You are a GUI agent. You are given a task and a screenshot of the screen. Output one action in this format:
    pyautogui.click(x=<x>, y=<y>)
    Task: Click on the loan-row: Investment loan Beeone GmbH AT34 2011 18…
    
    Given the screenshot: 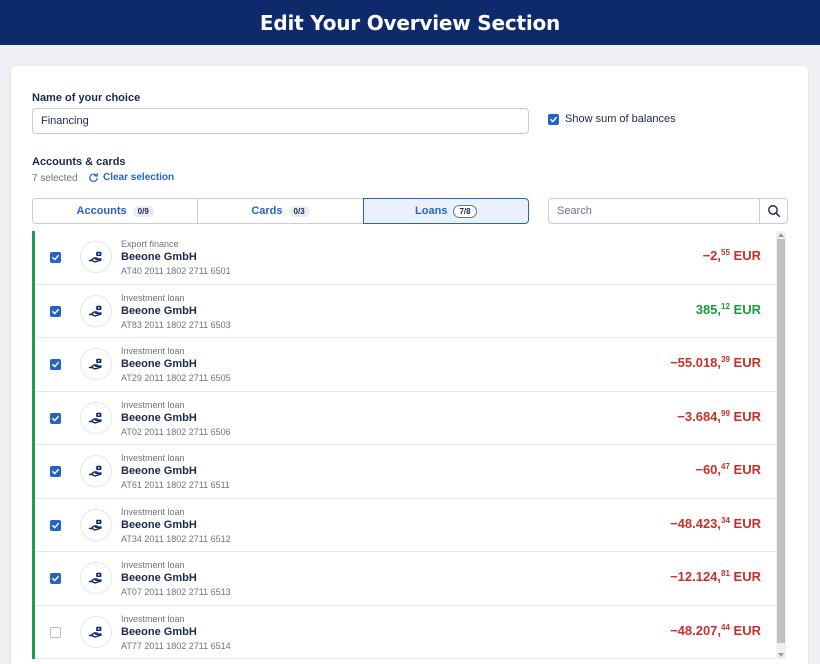 What is the action you would take?
    pyautogui.click(x=405, y=525)
    